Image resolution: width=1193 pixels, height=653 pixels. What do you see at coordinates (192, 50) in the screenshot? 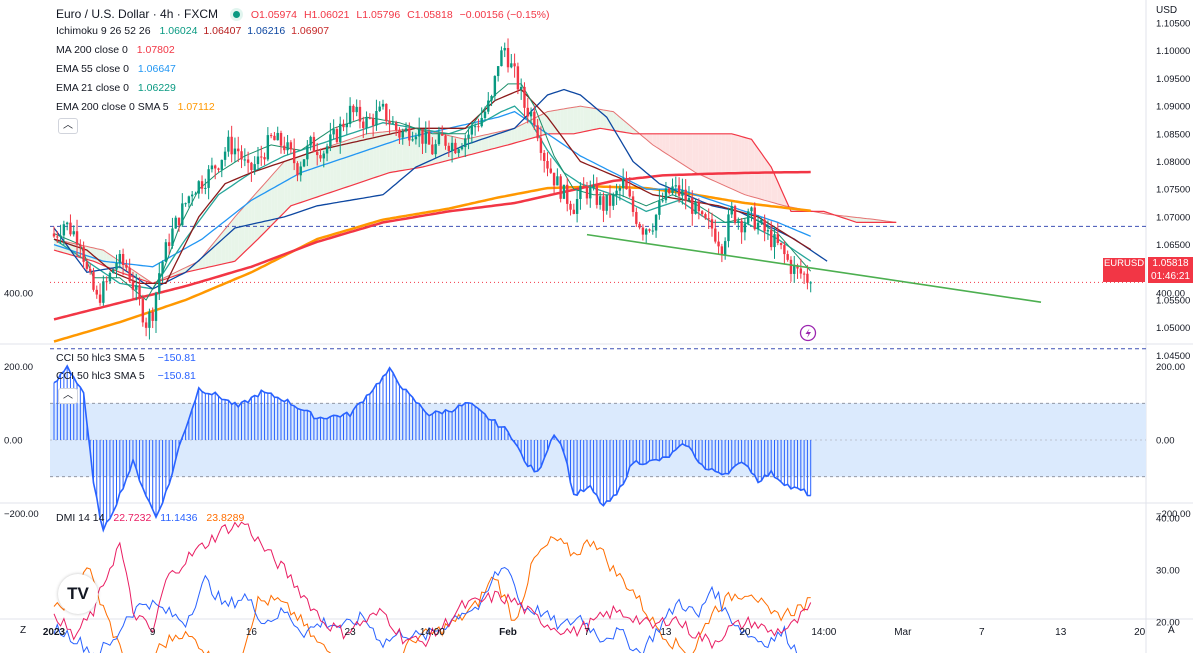
I see `indicator-ma200: MA 200 close 0 1.07802` at bounding box center [192, 50].